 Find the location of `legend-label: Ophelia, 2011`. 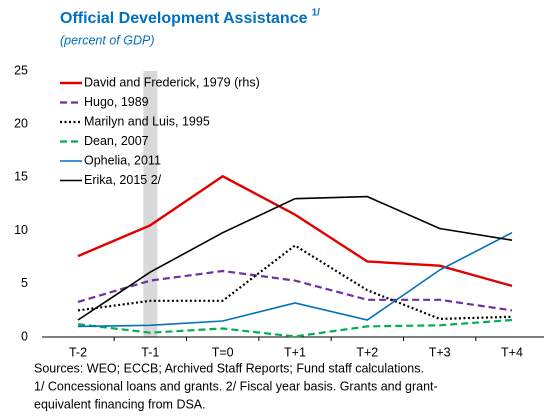

legend-label: Ophelia, 2011 is located at coordinates (122, 160).